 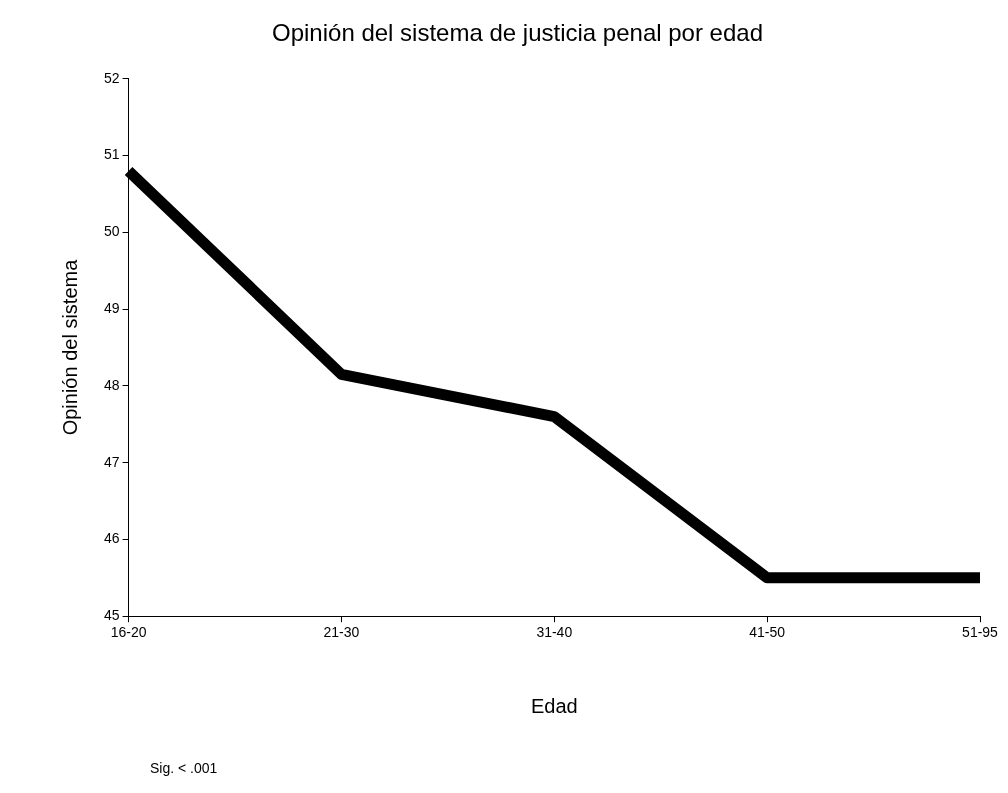 I want to click on x-tick-label: 21-30, so click(x=341, y=632).